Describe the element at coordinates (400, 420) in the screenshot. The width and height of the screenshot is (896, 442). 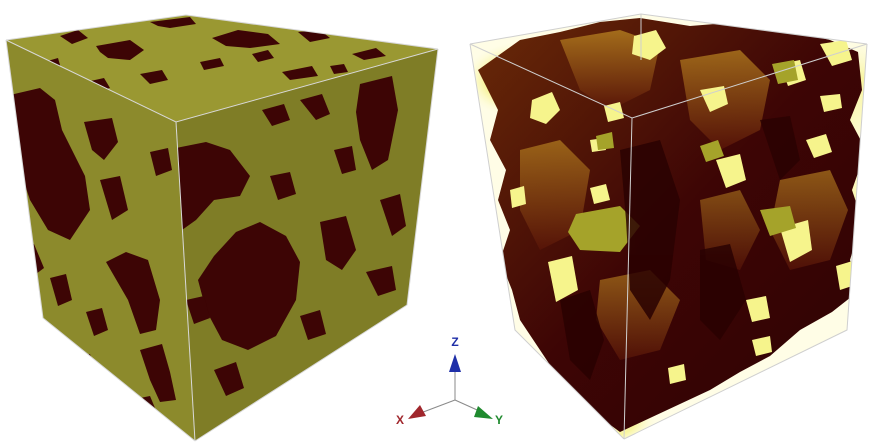
I see `x-axis-label: X` at that location.